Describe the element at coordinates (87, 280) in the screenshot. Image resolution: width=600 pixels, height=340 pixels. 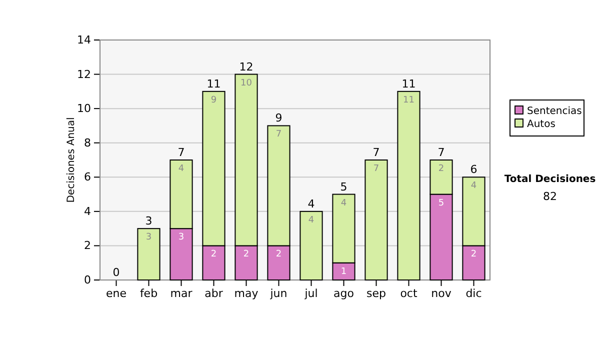
I see `y-tick-label: 0` at that location.